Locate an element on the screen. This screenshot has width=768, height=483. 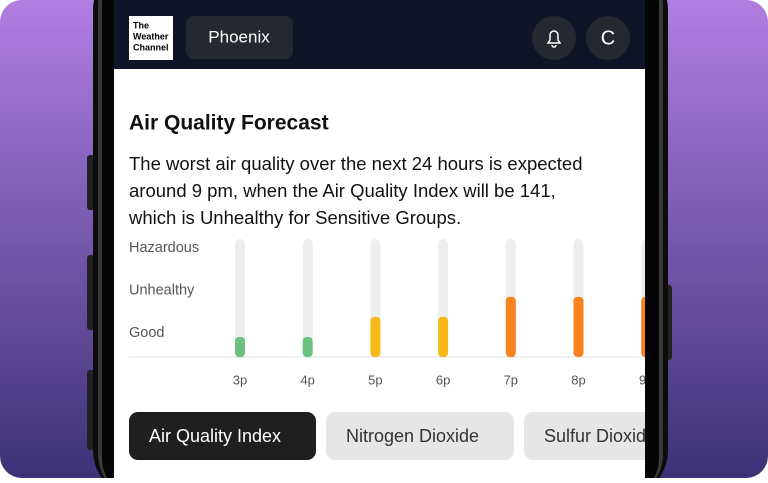
hour-label: 7p is located at coordinates (511, 379).